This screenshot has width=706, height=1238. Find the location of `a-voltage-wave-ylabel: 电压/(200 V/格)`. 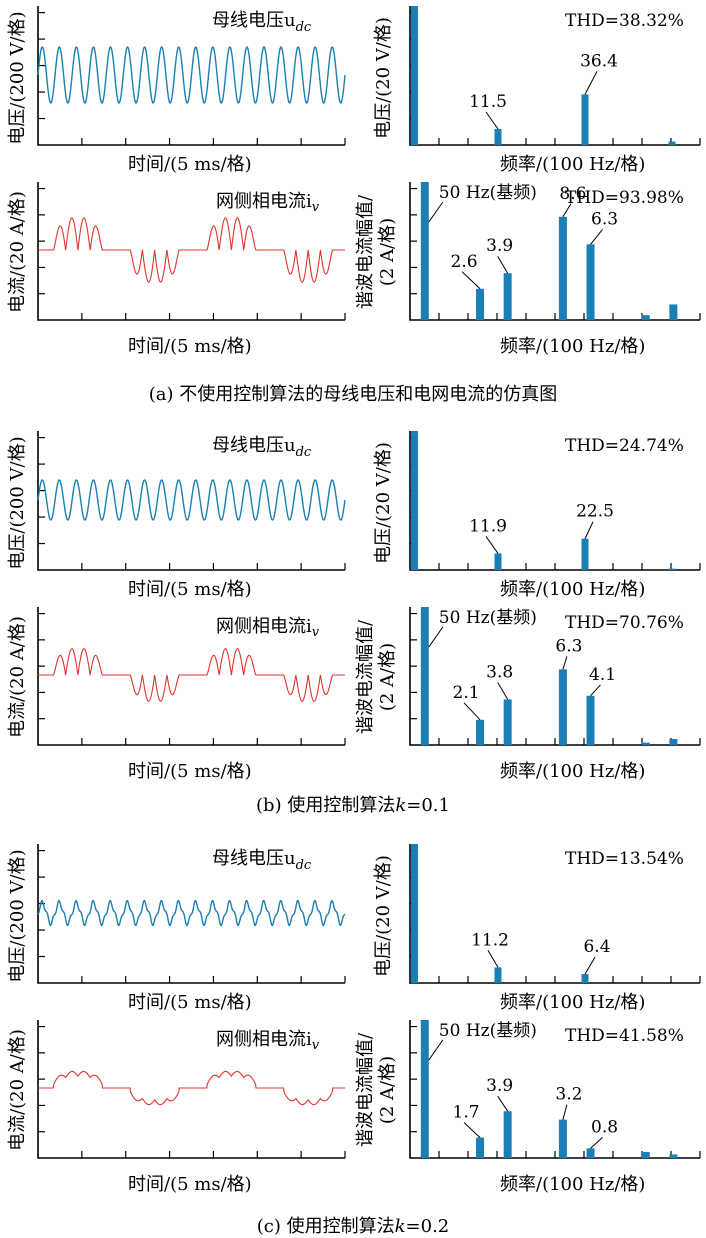

a-voltage-wave-ylabel: 电压/(200 V/格) is located at coordinates (17, 77).